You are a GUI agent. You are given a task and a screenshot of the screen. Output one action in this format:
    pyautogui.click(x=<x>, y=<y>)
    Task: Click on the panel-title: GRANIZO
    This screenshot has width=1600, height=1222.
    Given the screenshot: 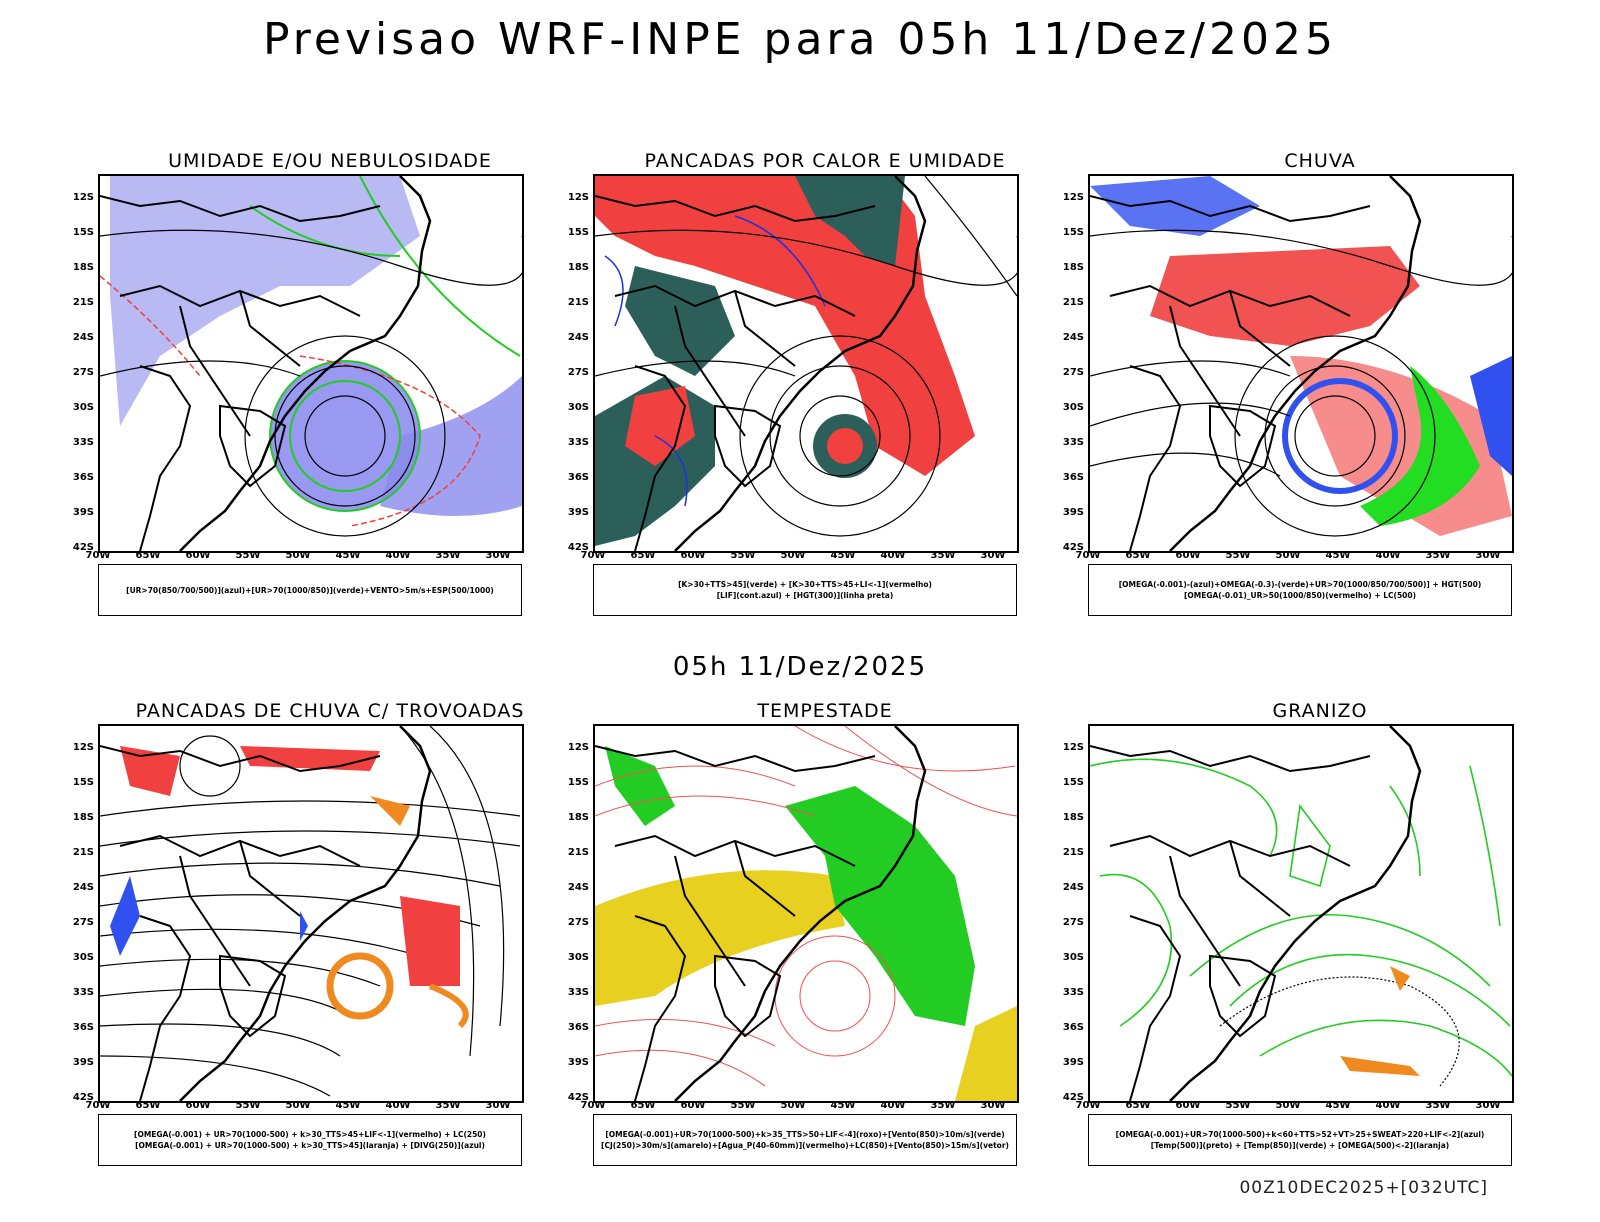 What is the action you would take?
    pyautogui.click(x=1320, y=711)
    